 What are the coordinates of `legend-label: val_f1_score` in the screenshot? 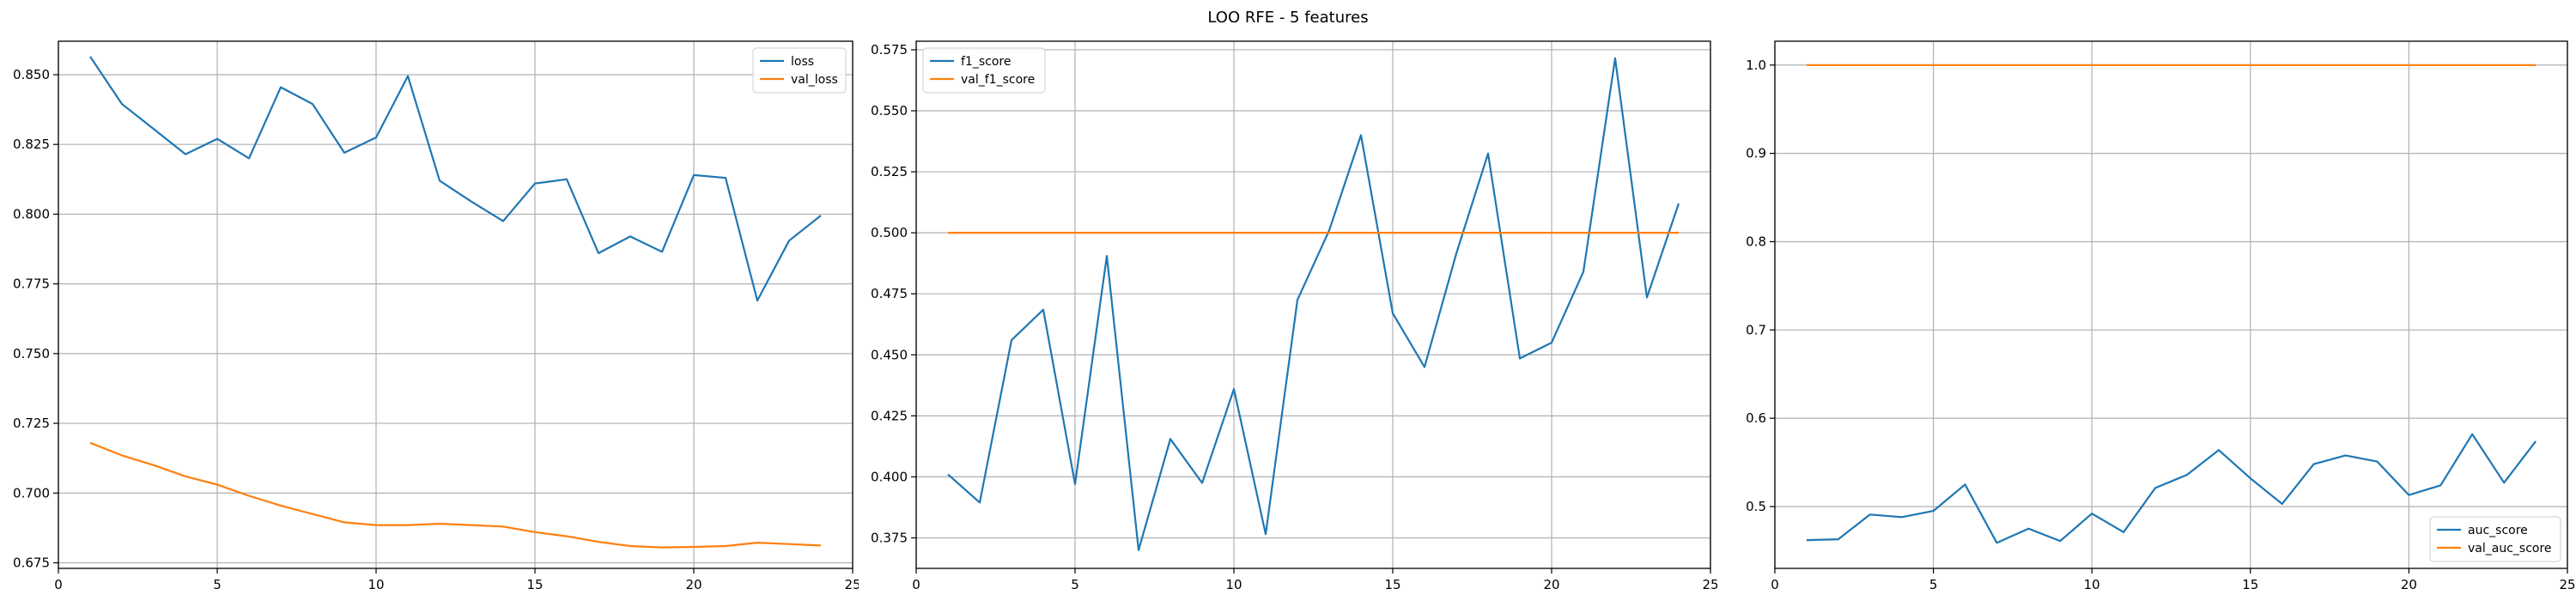 It's located at (998, 80).